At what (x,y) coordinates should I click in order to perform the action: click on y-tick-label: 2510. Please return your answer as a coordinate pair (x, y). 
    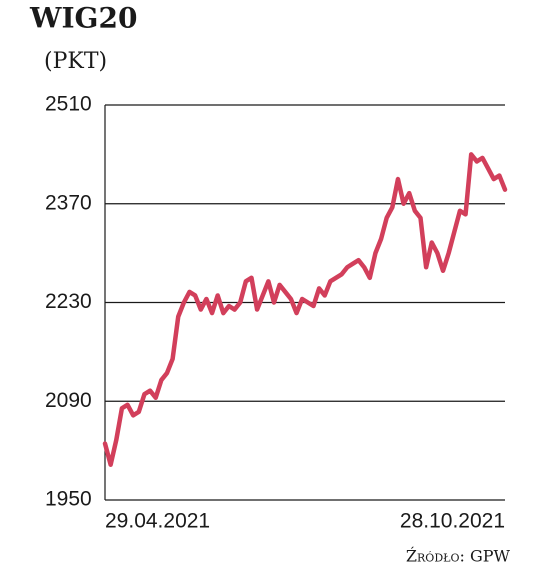
    Looking at the image, I should click on (68, 104).